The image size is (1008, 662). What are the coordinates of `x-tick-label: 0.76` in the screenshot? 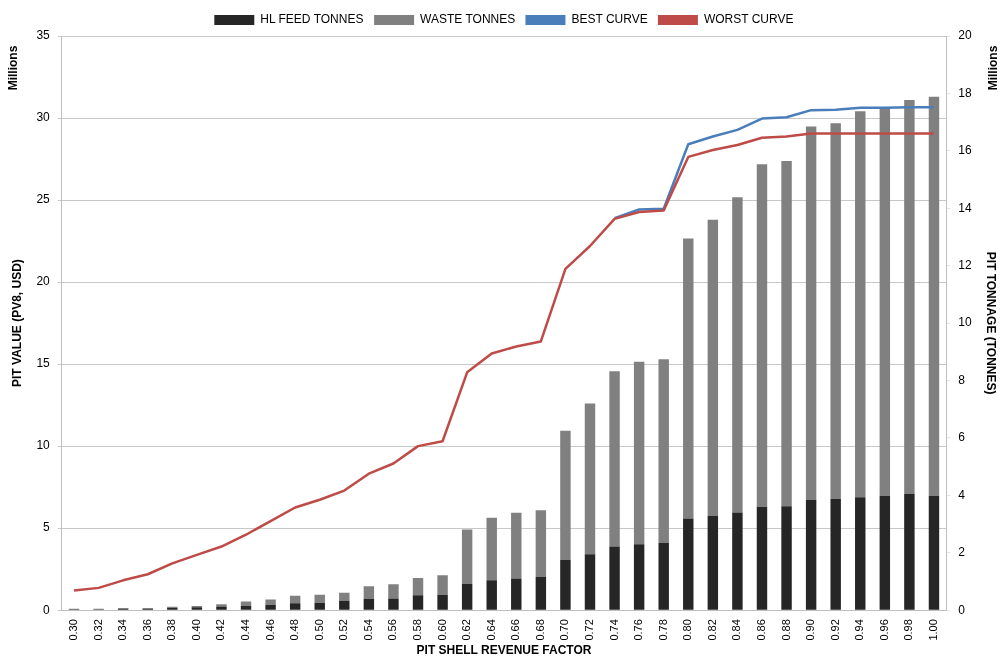 It's located at (638, 630).